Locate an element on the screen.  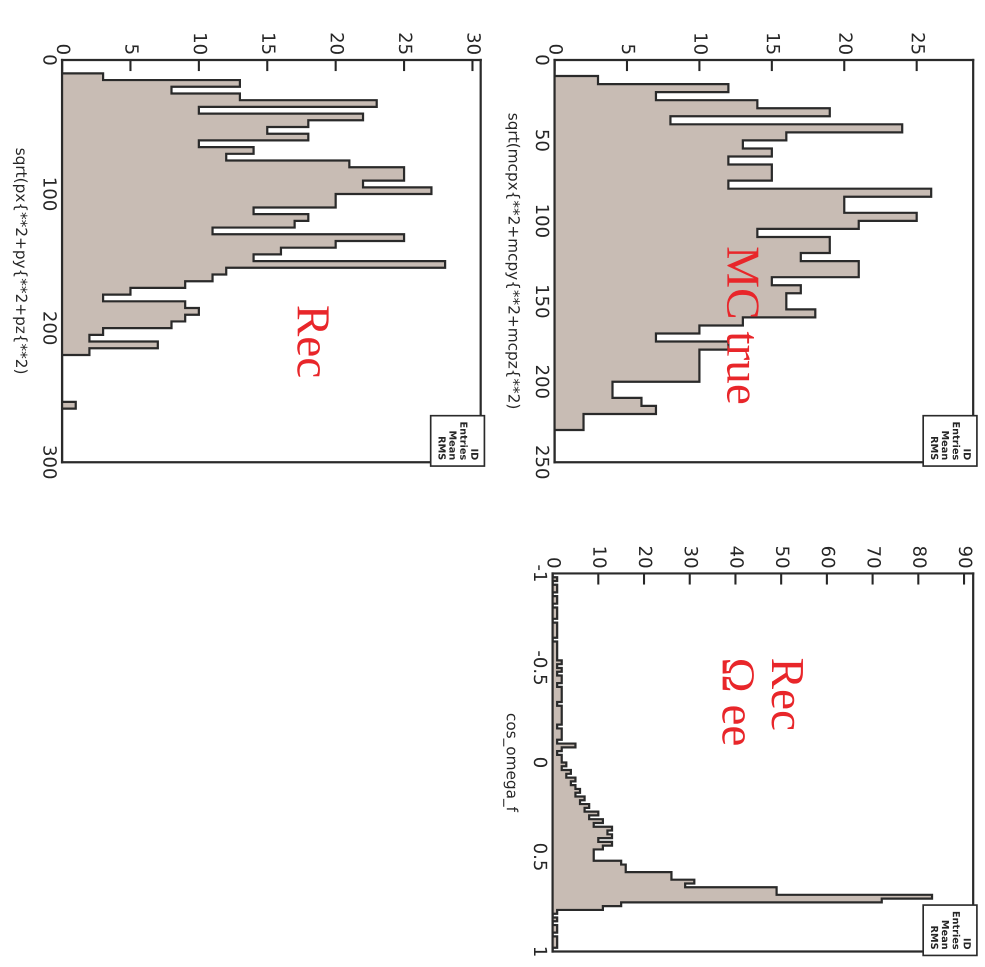
y-tick-label: -0.5 is located at coordinates (541, 667).